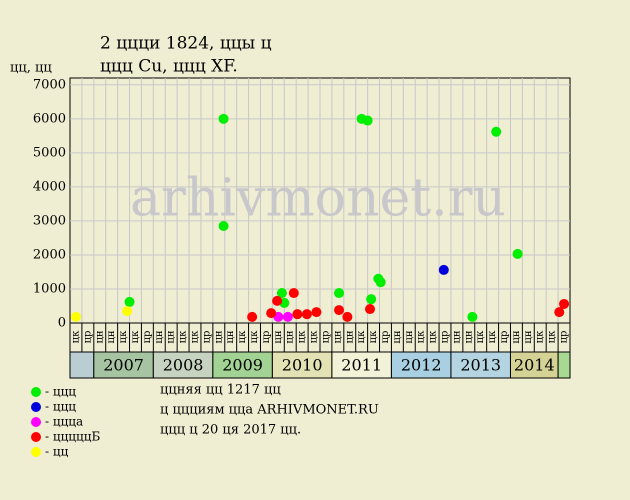  Describe the element at coordinates (49, 288) in the screenshot. I see `y-tick-label: 1000` at that location.